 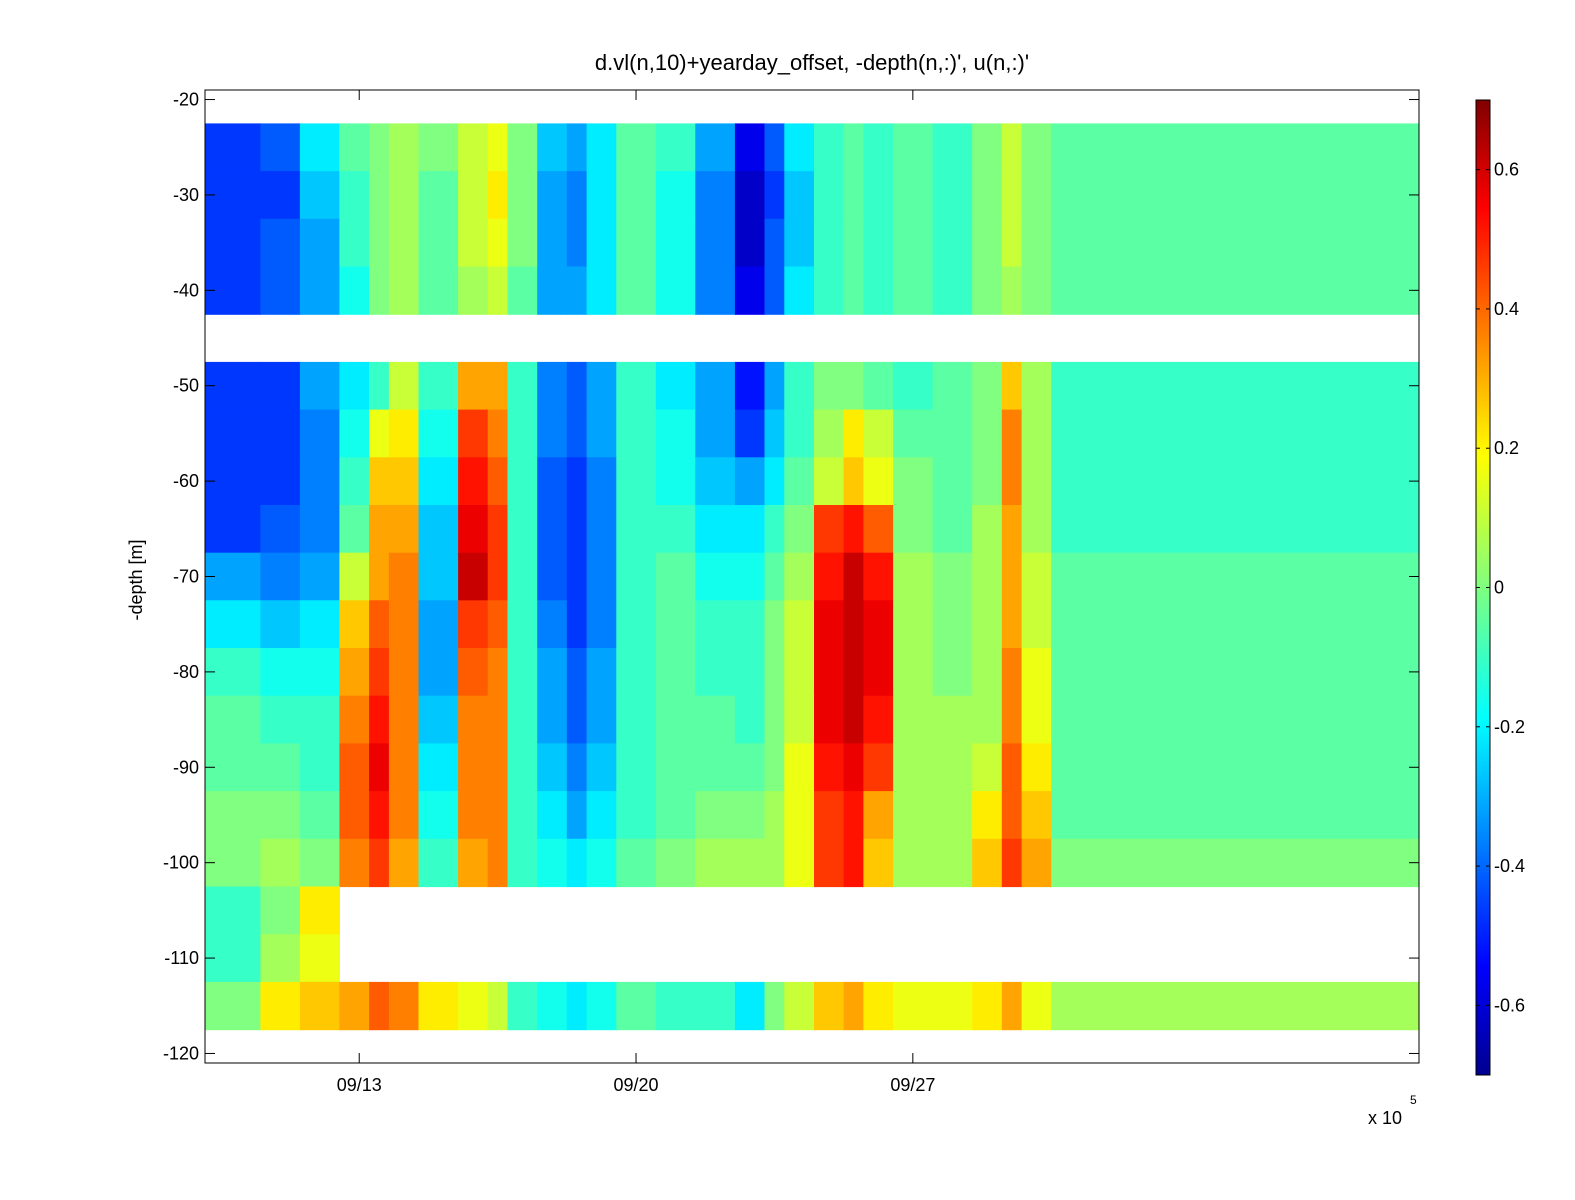 I want to click on y-tick-label: -110, so click(x=181, y=958).